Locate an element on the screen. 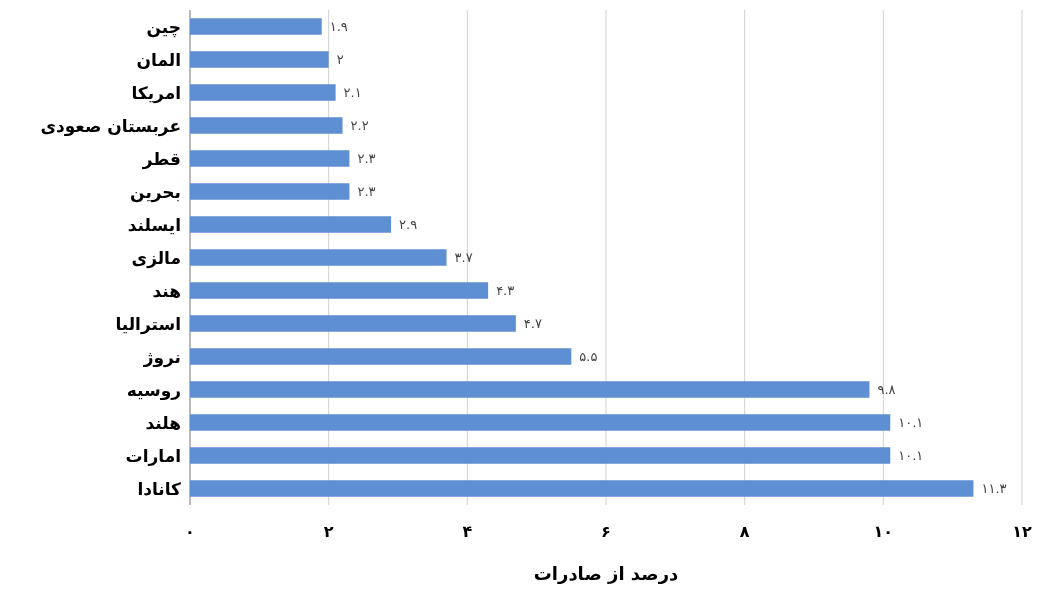  x-tick-label: ۱۲ is located at coordinates (1022, 531).